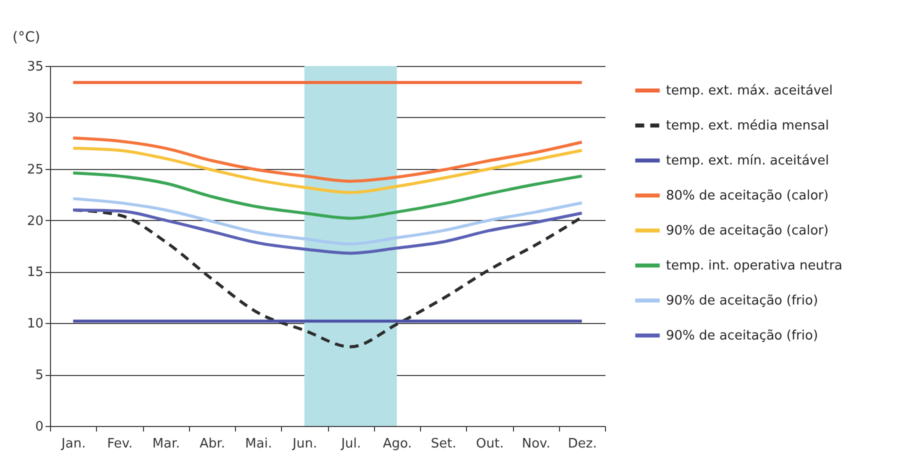  What do you see at coordinates (490, 444) in the screenshot?
I see `x-tick-label: Out.` at bounding box center [490, 444].